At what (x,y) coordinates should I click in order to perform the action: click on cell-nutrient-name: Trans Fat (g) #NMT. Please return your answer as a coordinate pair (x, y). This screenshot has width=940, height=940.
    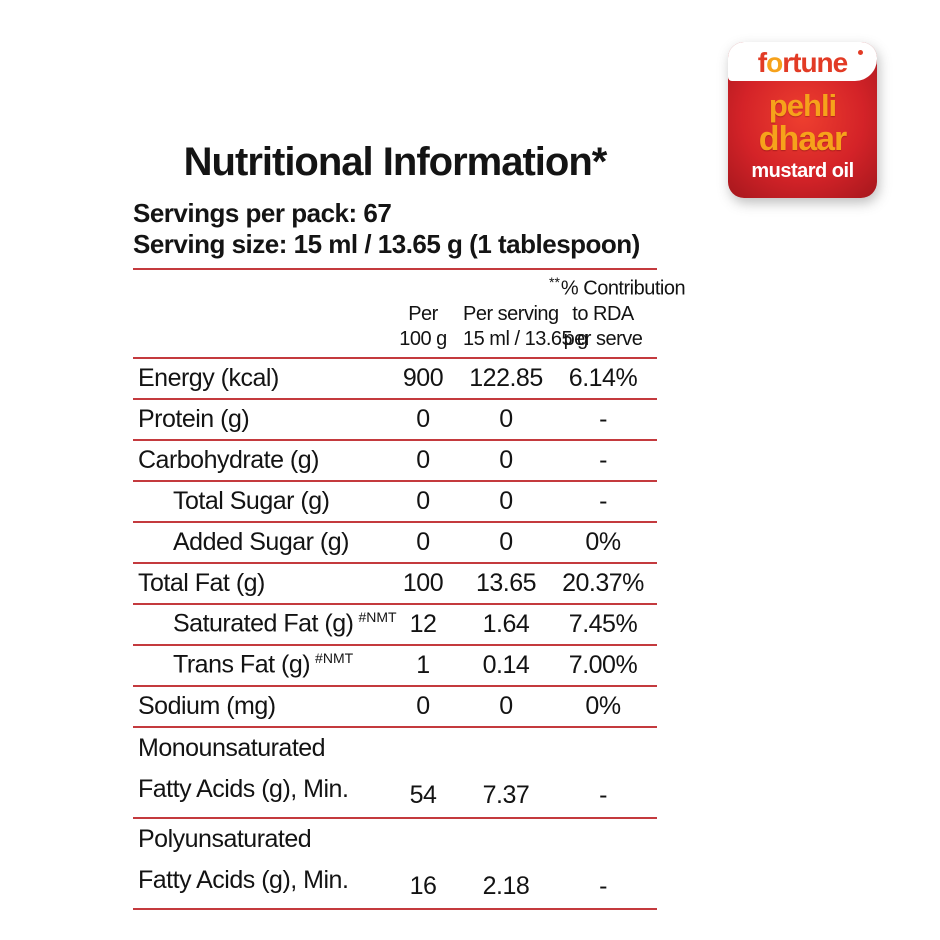
    Looking at the image, I should click on (258, 665).